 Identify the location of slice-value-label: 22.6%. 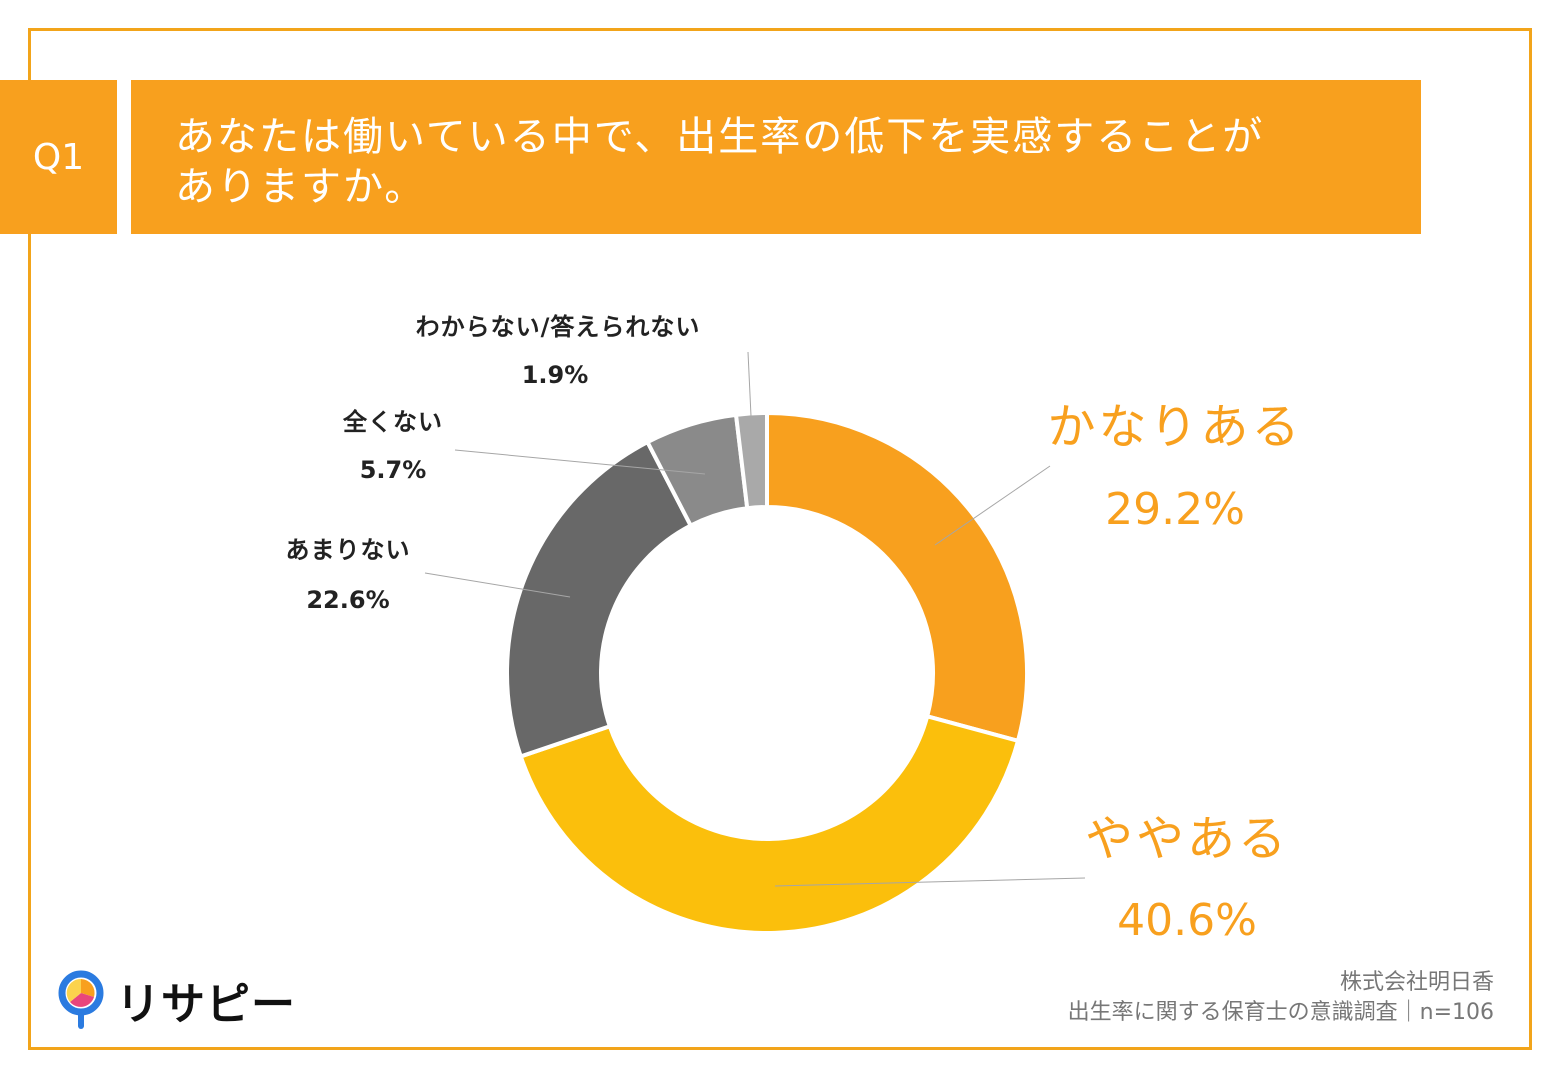
(347, 600).